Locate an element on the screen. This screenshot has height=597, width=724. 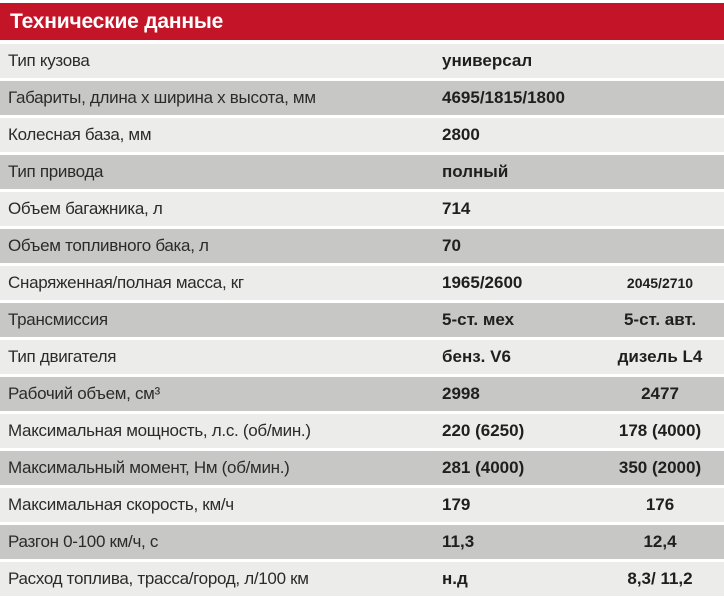
table-row: Трансмиссия 5-ст. мех 5-ст. авт. is located at coordinates (362, 320).